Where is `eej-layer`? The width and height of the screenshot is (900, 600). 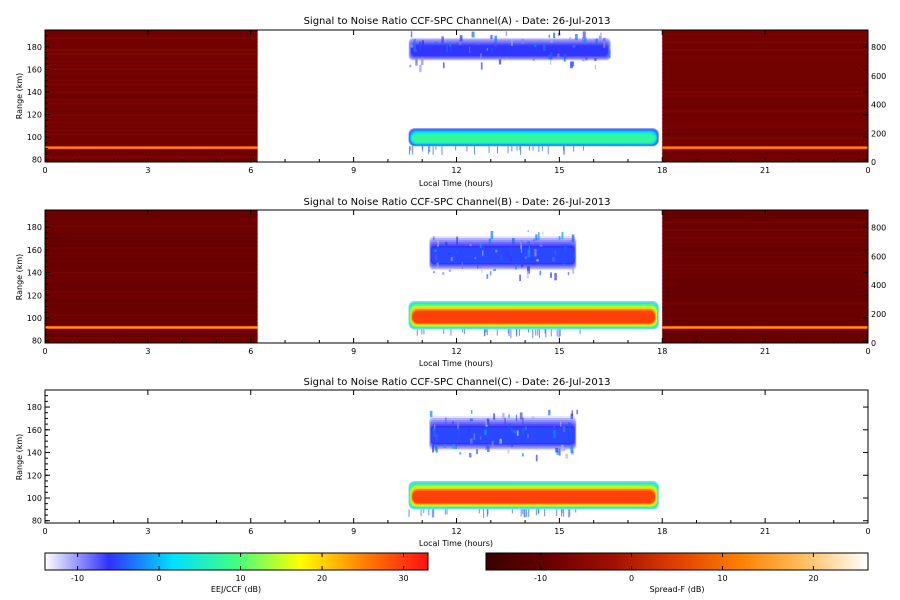
eej-layer is located at coordinates (509, 50).